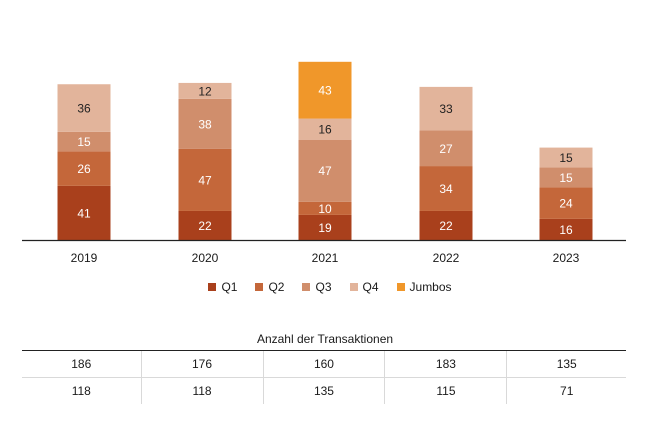 The width and height of the screenshot is (660, 425). Describe the element at coordinates (259, 287) in the screenshot. I see `legend-swatch-q2` at that location.